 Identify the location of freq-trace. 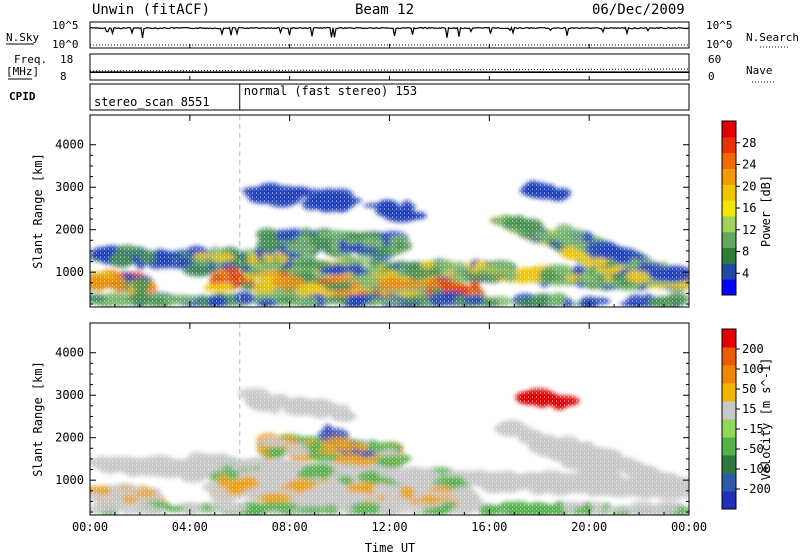
(389, 74).